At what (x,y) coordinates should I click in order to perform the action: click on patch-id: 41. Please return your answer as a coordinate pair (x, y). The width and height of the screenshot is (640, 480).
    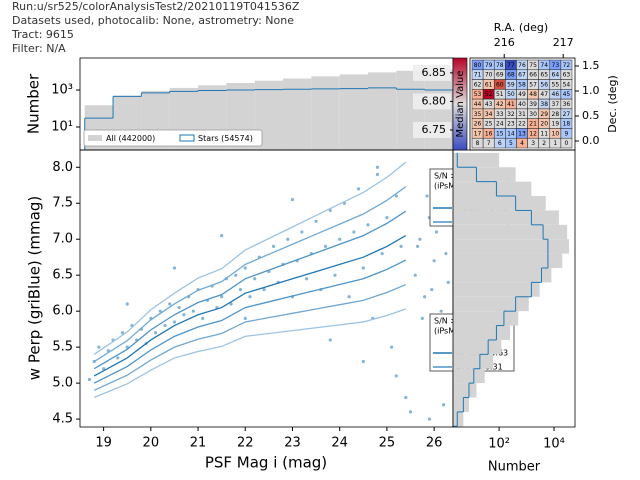
    Looking at the image, I should click on (511, 104).